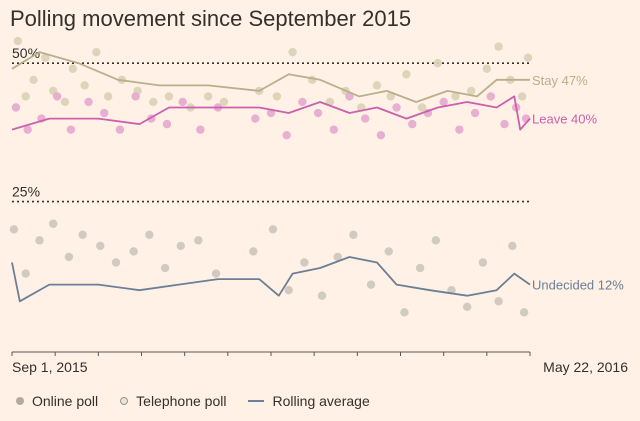  What do you see at coordinates (256, 401) in the screenshot?
I see `rolling-average-icon` at bounding box center [256, 401].